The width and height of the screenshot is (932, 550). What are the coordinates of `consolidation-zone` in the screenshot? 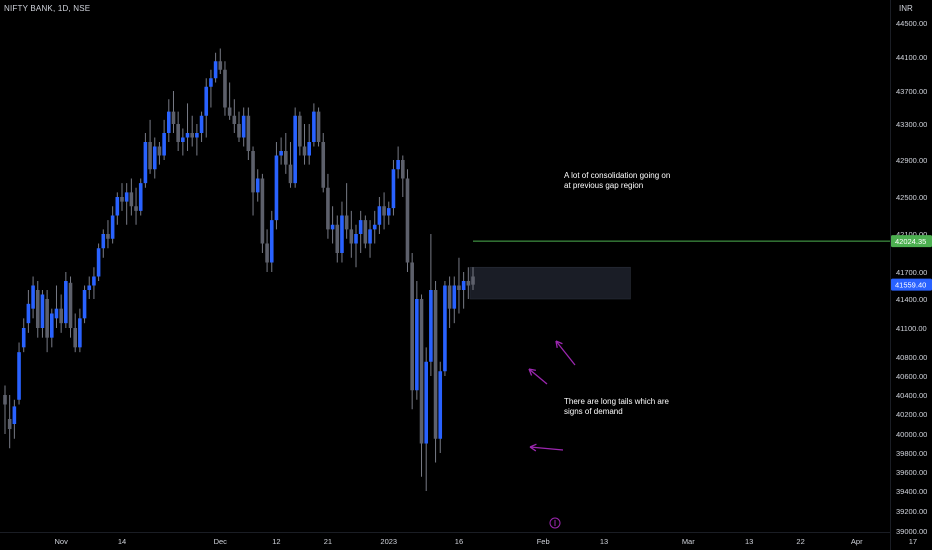 It's located at (550, 283).